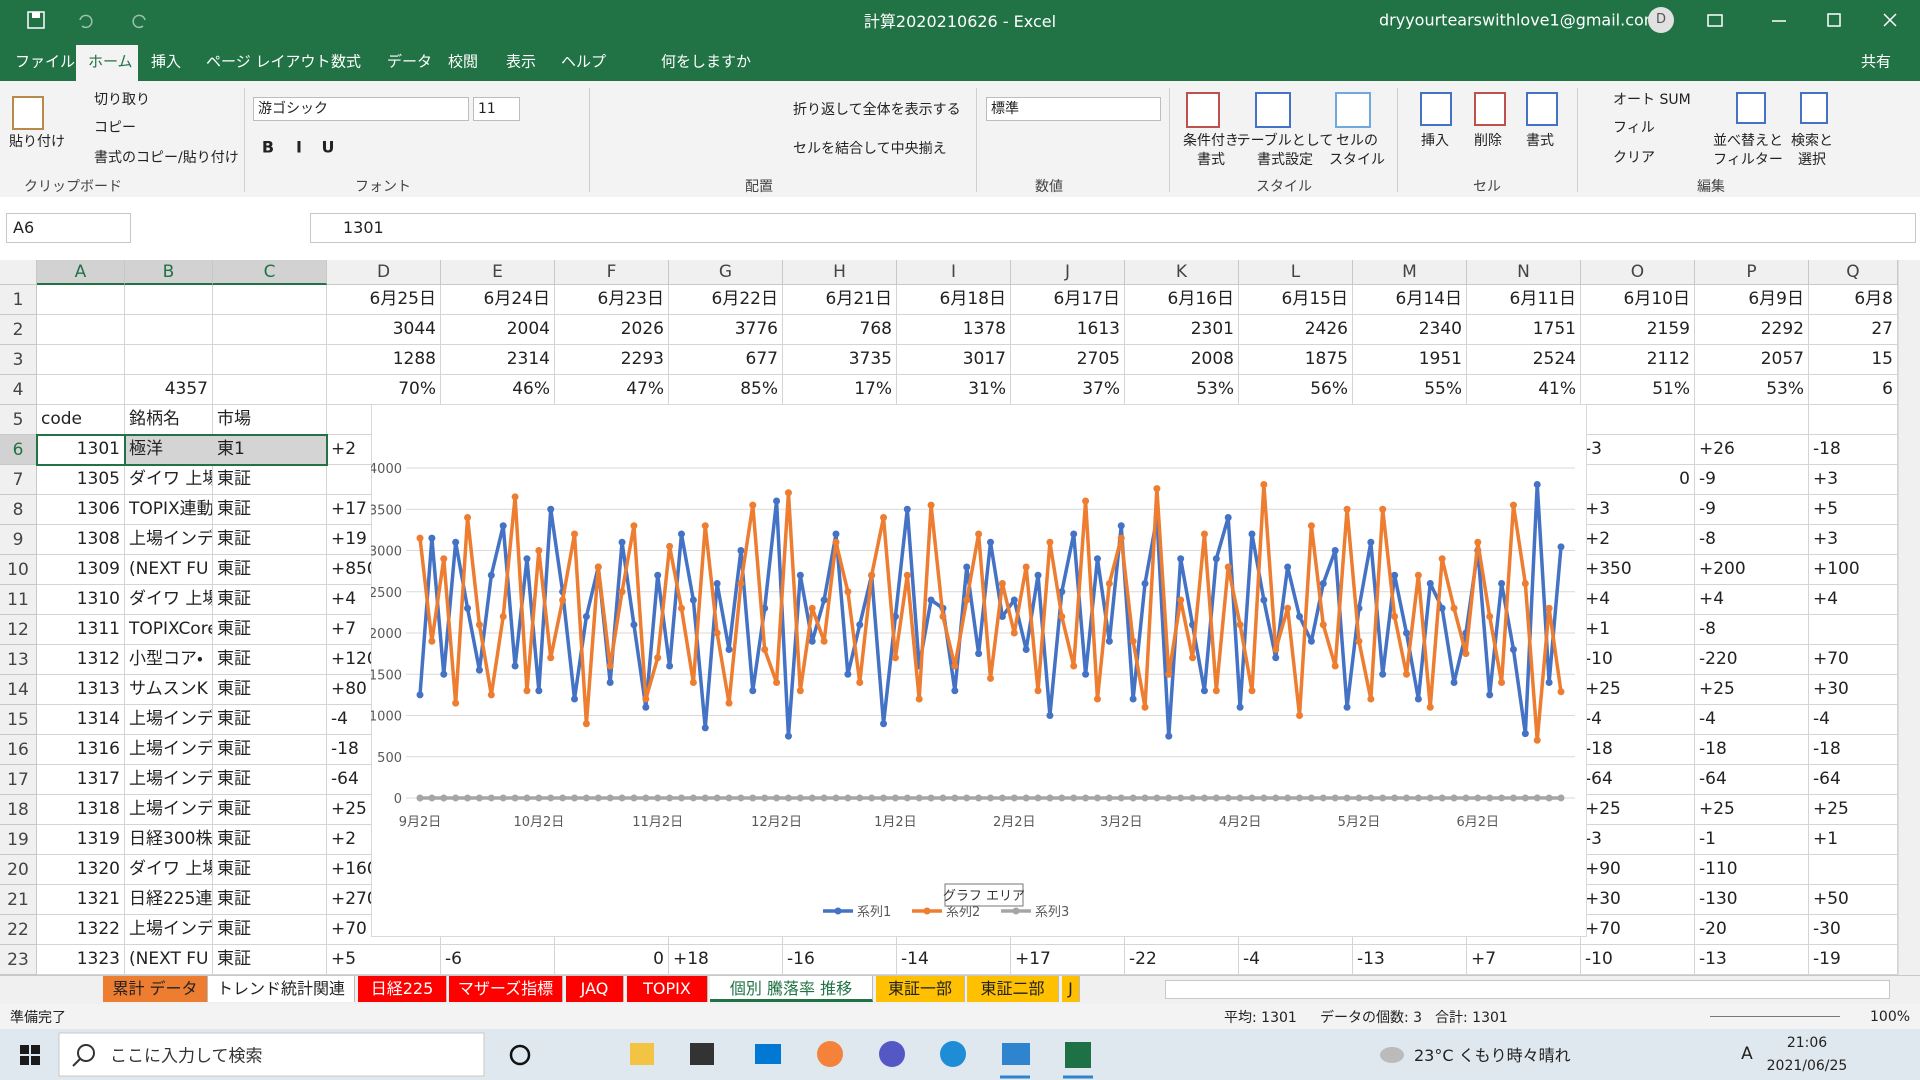  What do you see at coordinates (726, 300) in the screenshot?
I see `cell: 6月22日` at bounding box center [726, 300].